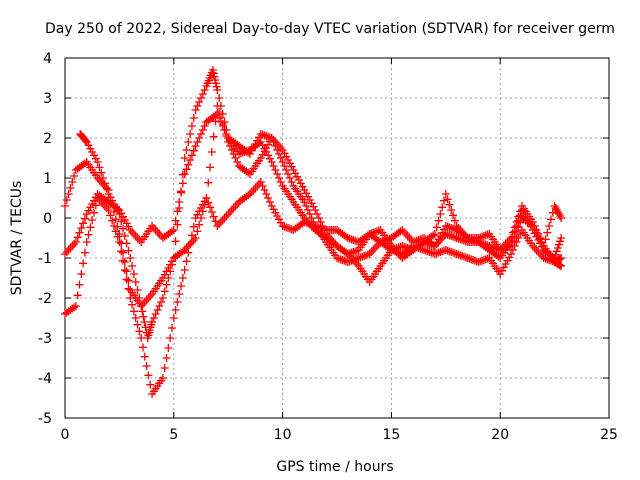  I want to click on x-tick-label: 25, so click(609, 435).